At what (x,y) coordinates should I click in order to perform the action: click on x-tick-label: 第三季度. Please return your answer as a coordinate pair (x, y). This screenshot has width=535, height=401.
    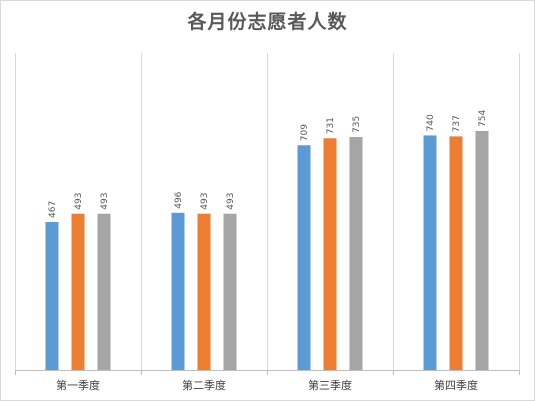
    Looking at the image, I should click on (330, 385).